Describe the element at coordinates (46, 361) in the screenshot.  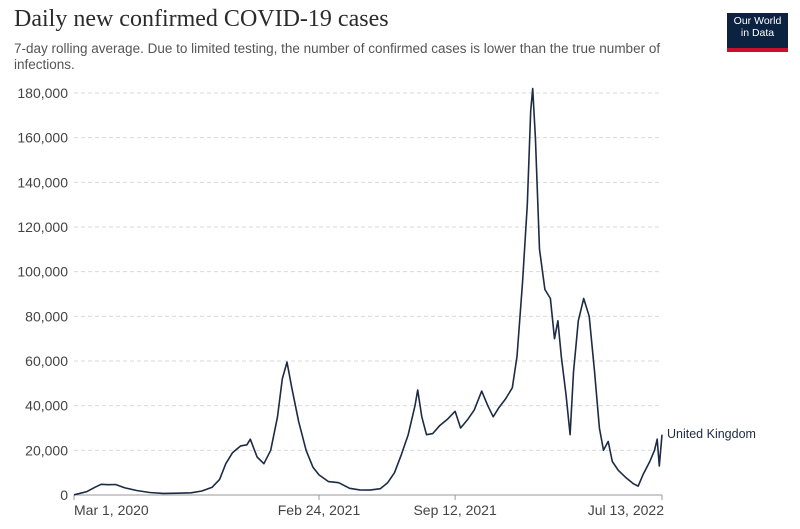
I see `y-tick-label: 60,000` at that location.